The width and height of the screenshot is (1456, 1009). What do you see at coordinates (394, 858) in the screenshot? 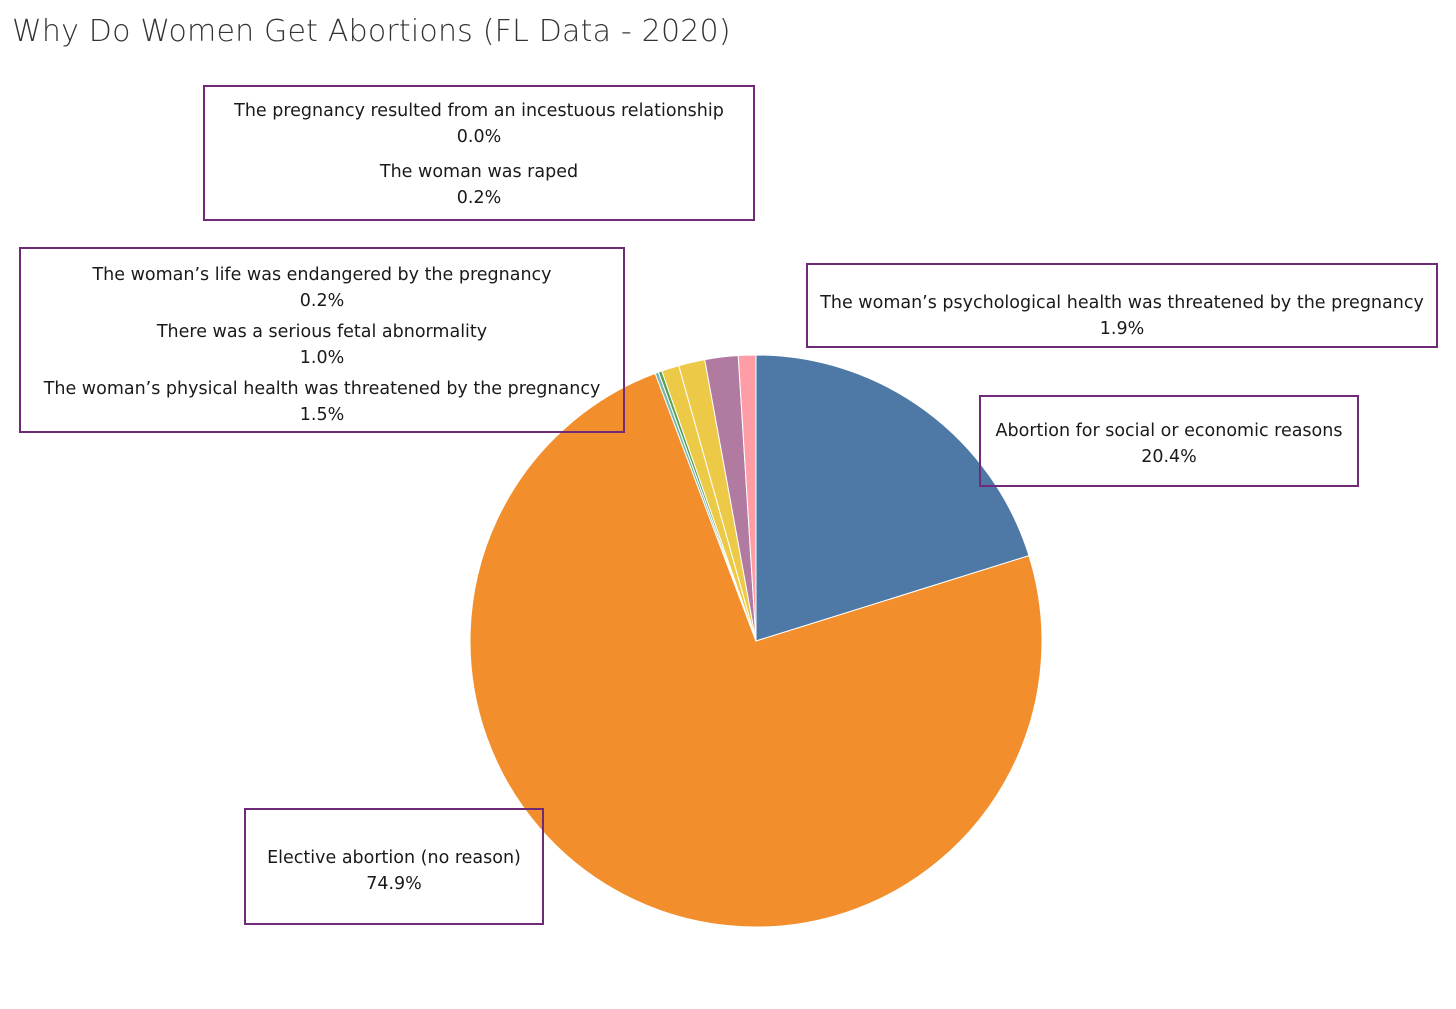
I see `label-elective: Elective abortion (no reason)` at bounding box center [394, 858].